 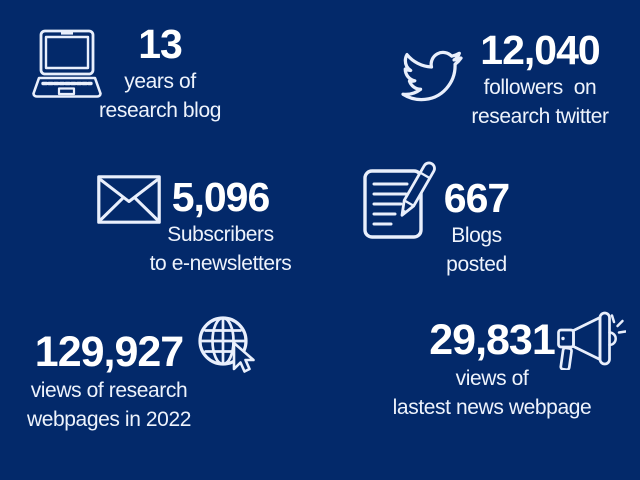 What do you see at coordinates (109, 352) in the screenshot?
I see `stat-value: 129,927` at bounding box center [109, 352].